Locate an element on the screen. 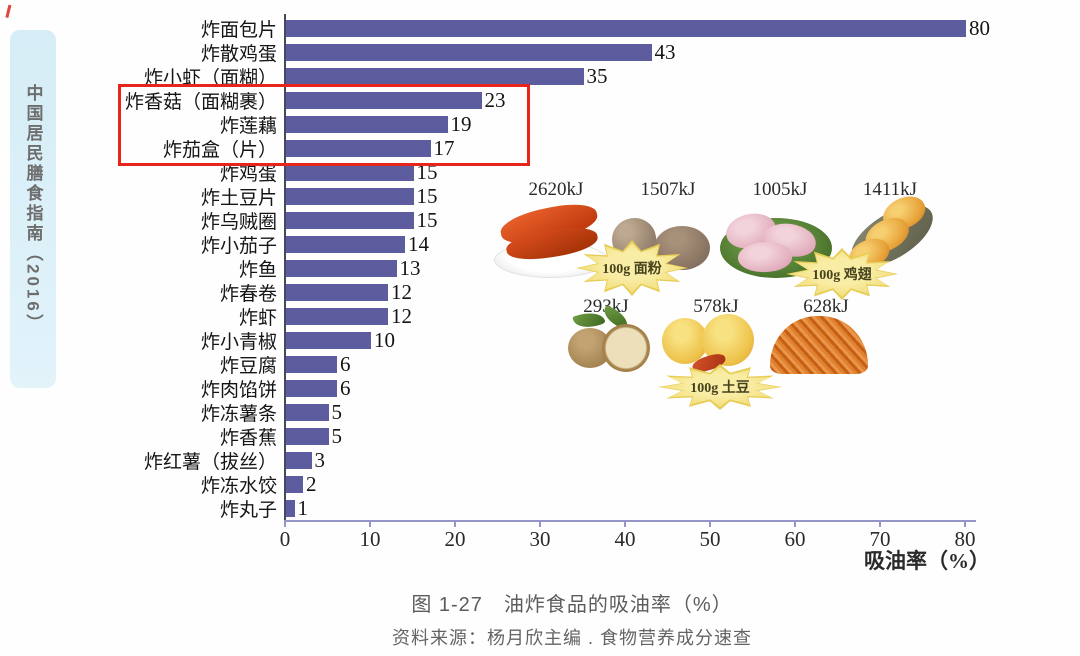  value-label: 35 is located at coordinates (597, 75).